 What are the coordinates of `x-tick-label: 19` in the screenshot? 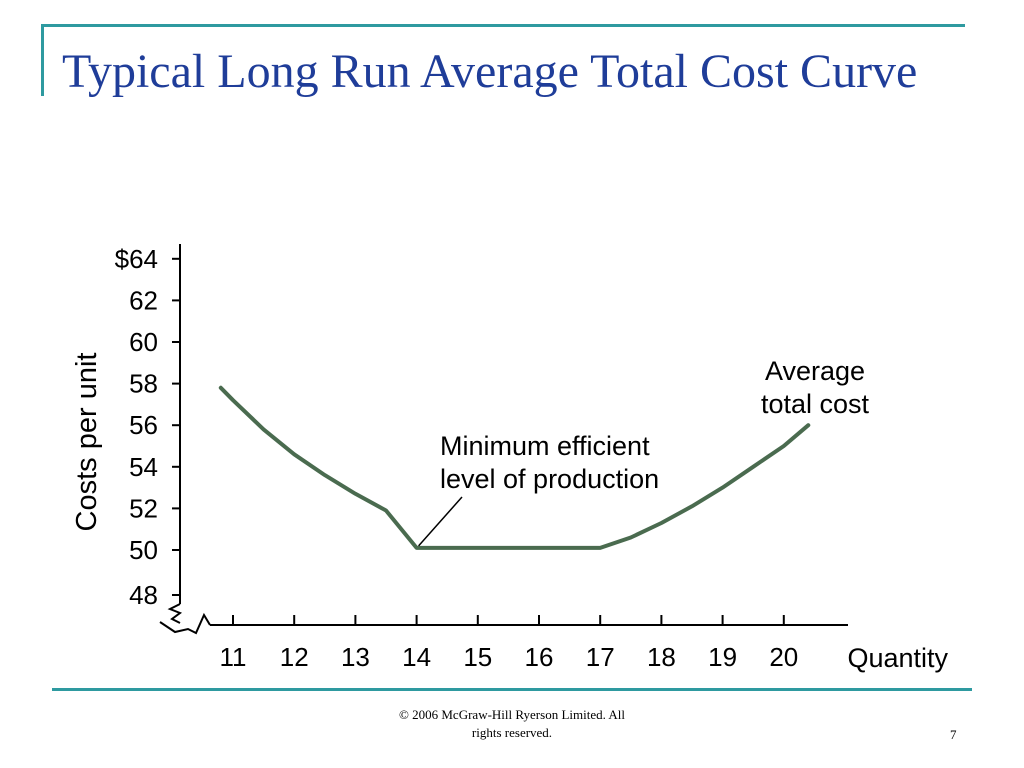 It's located at (722, 657).